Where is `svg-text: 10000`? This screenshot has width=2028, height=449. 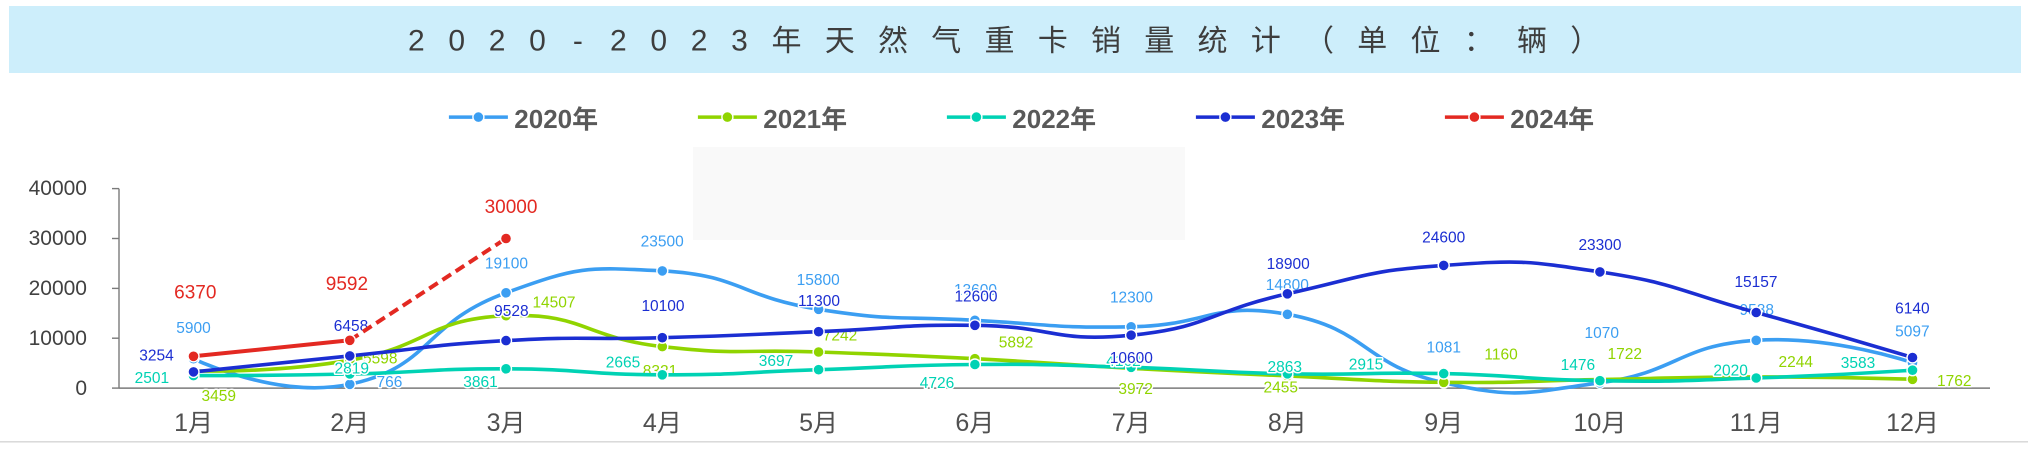
svg-text: 10000 is located at coordinates (58, 338).